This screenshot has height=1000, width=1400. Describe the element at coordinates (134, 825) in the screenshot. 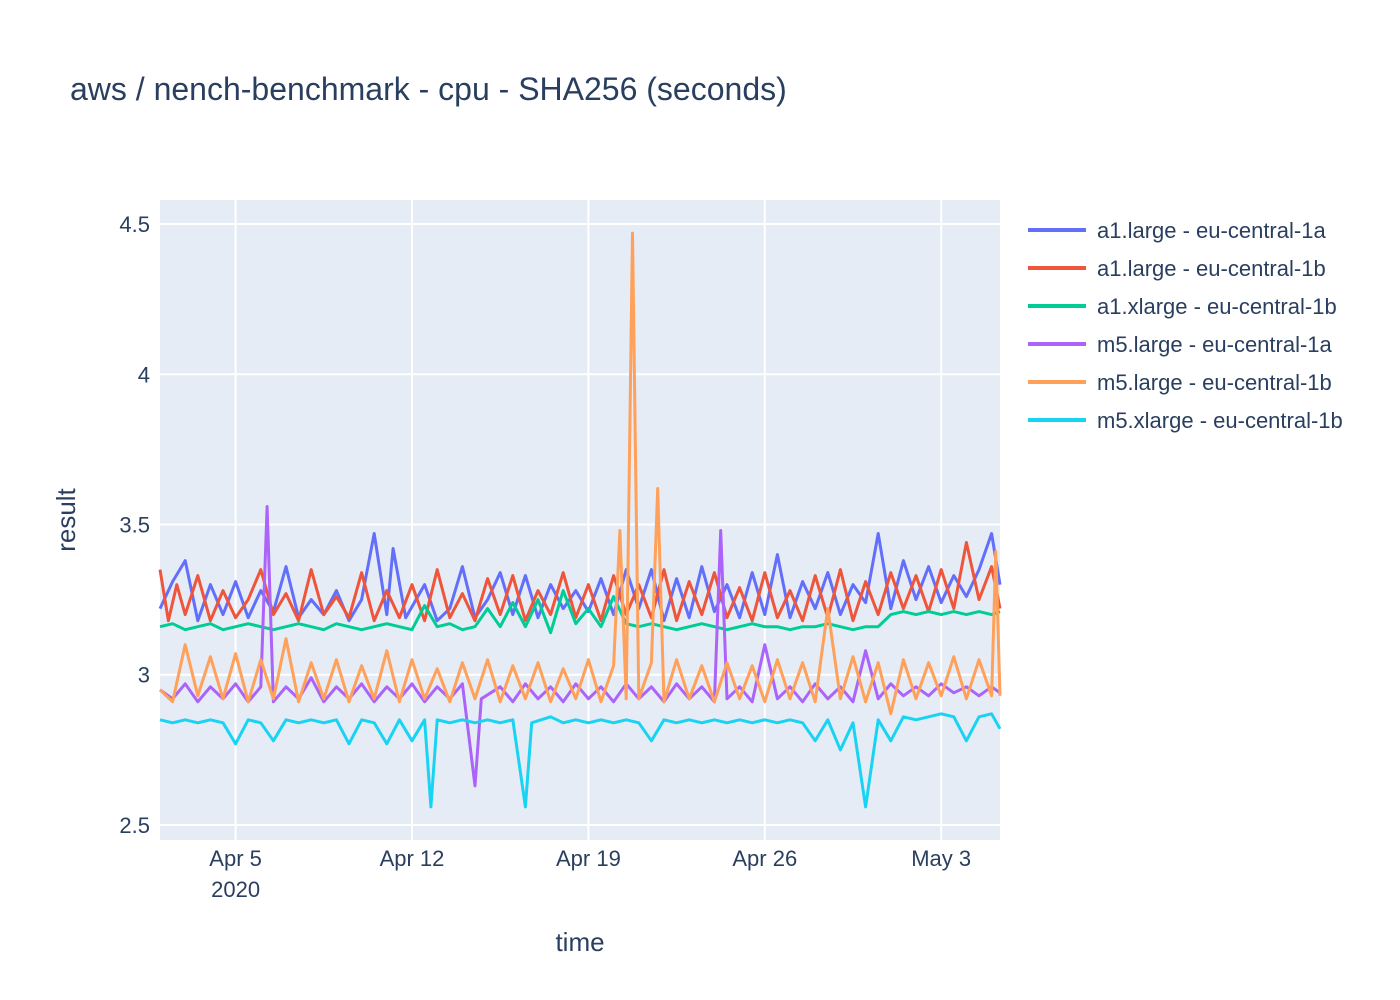

I see `y-tick-label: 2.5` at that location.